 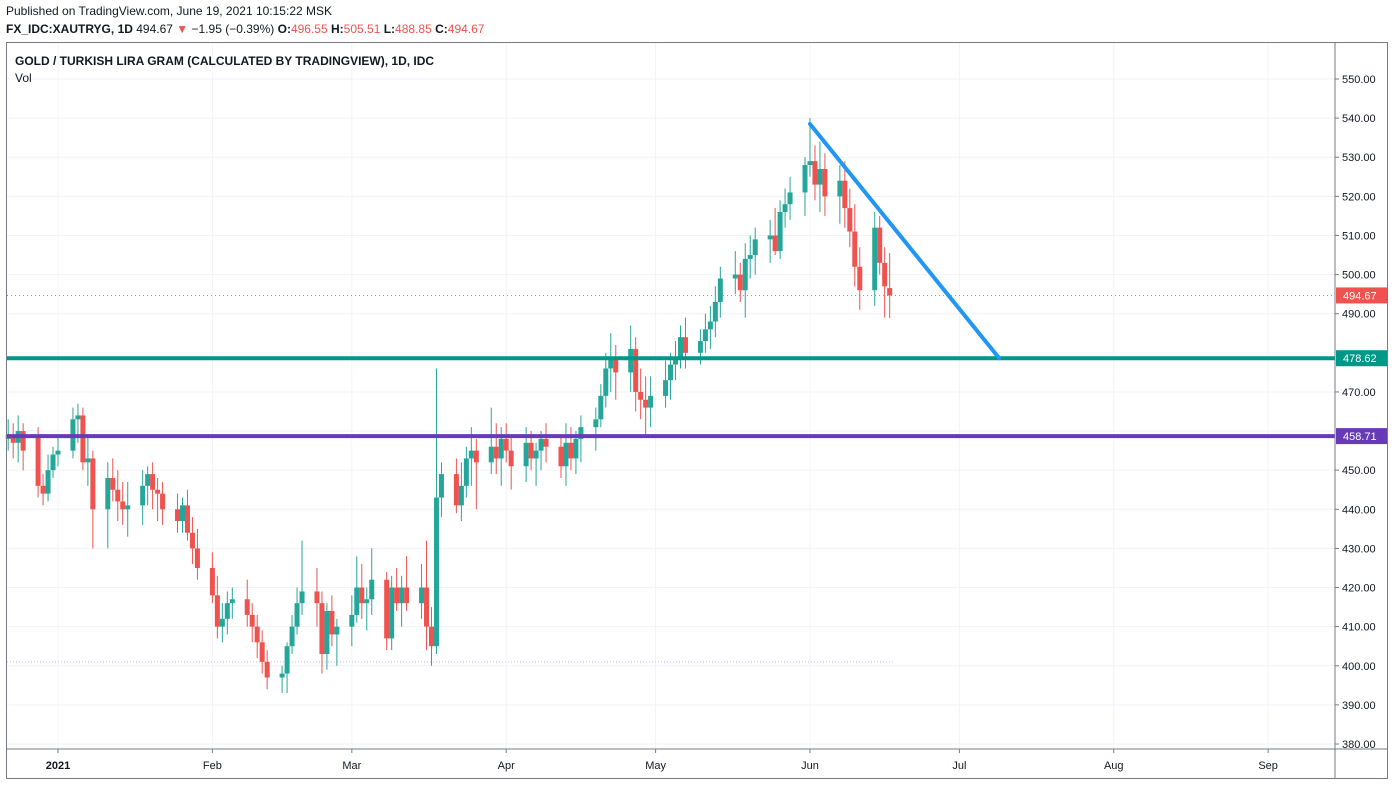 I want to click on price-tick-label: 510.00, so click(x=1359, y=236).